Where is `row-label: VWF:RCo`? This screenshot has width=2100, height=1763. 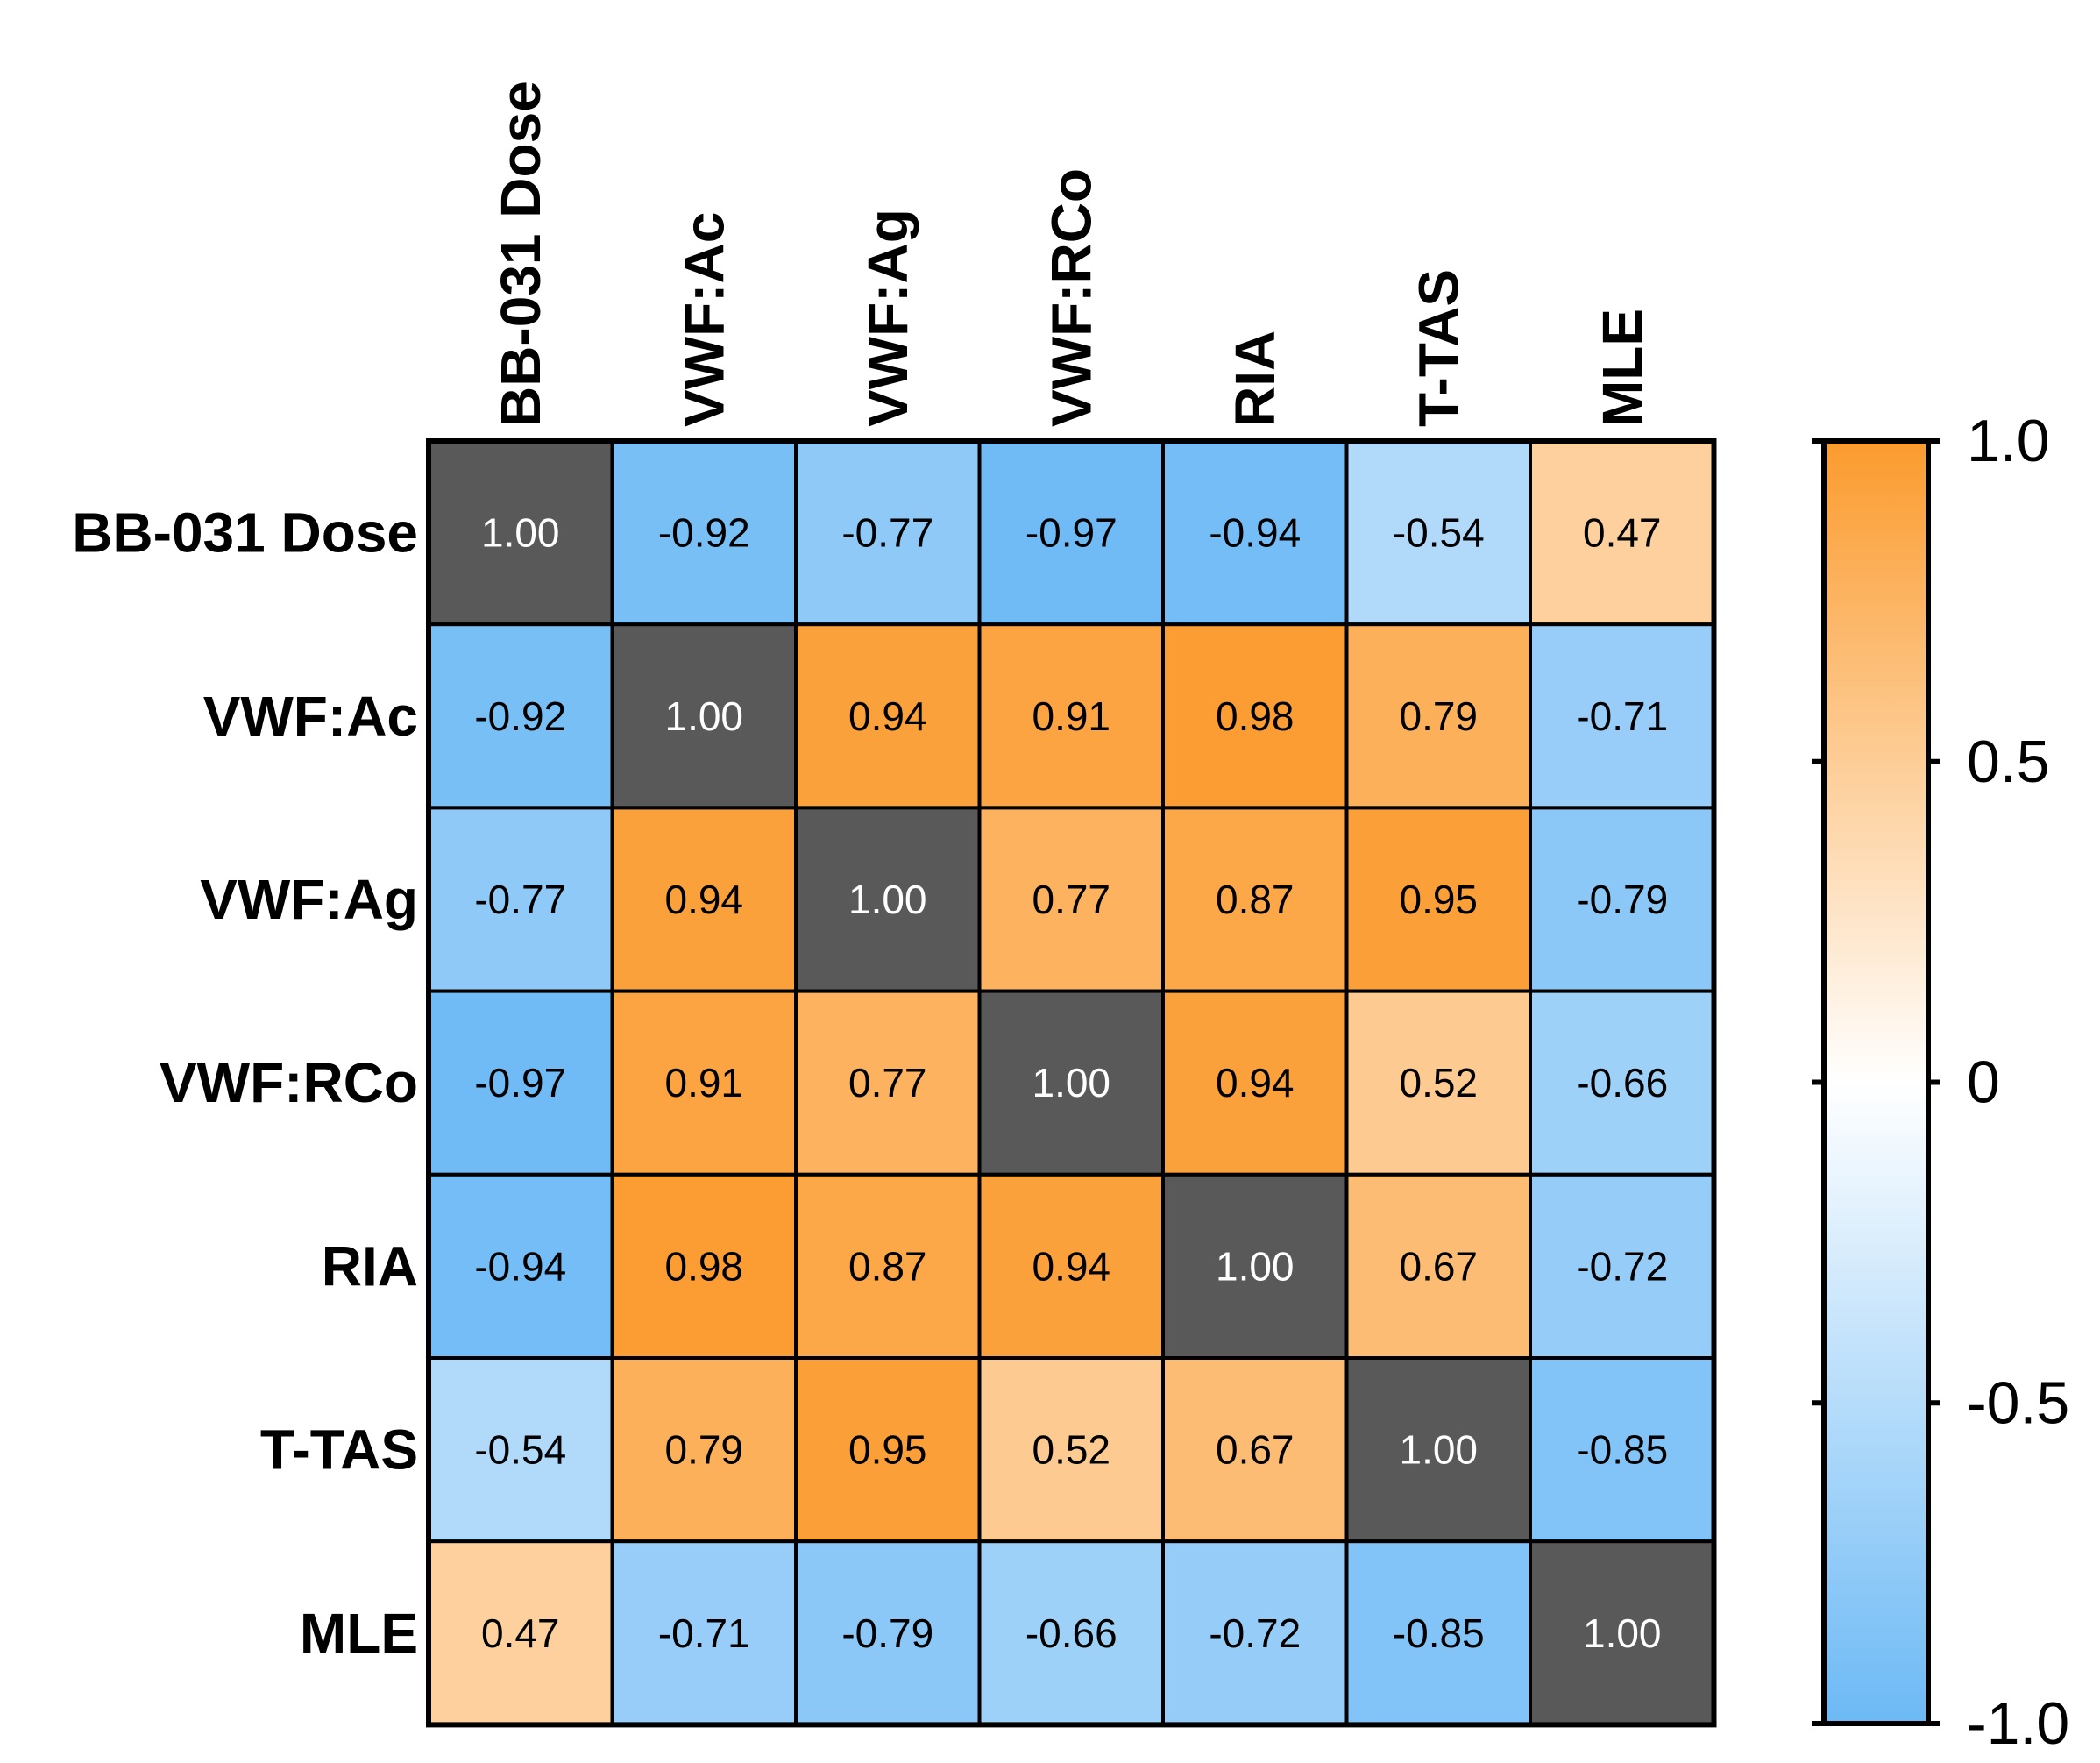 row-label: VWF:RCo is located at coordinates (289, 1082).